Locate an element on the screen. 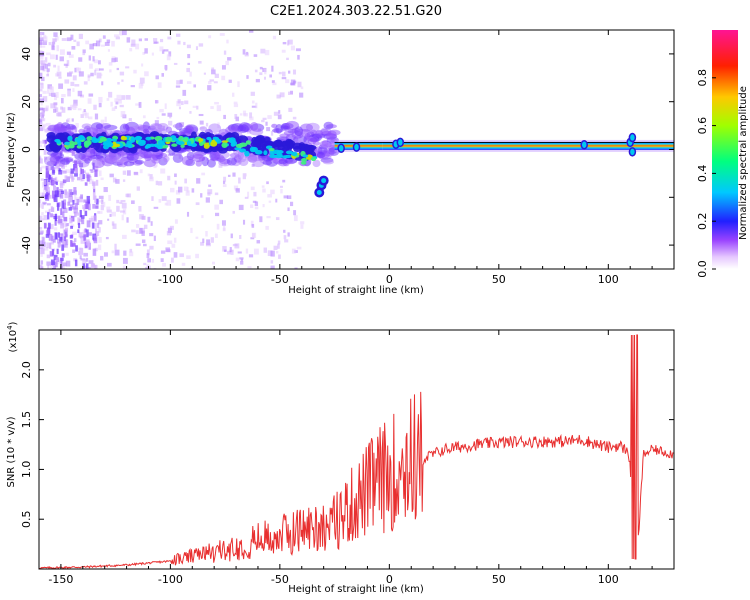  spectrogram-y-tick-label: -20 is located at coordinates (26, 197).